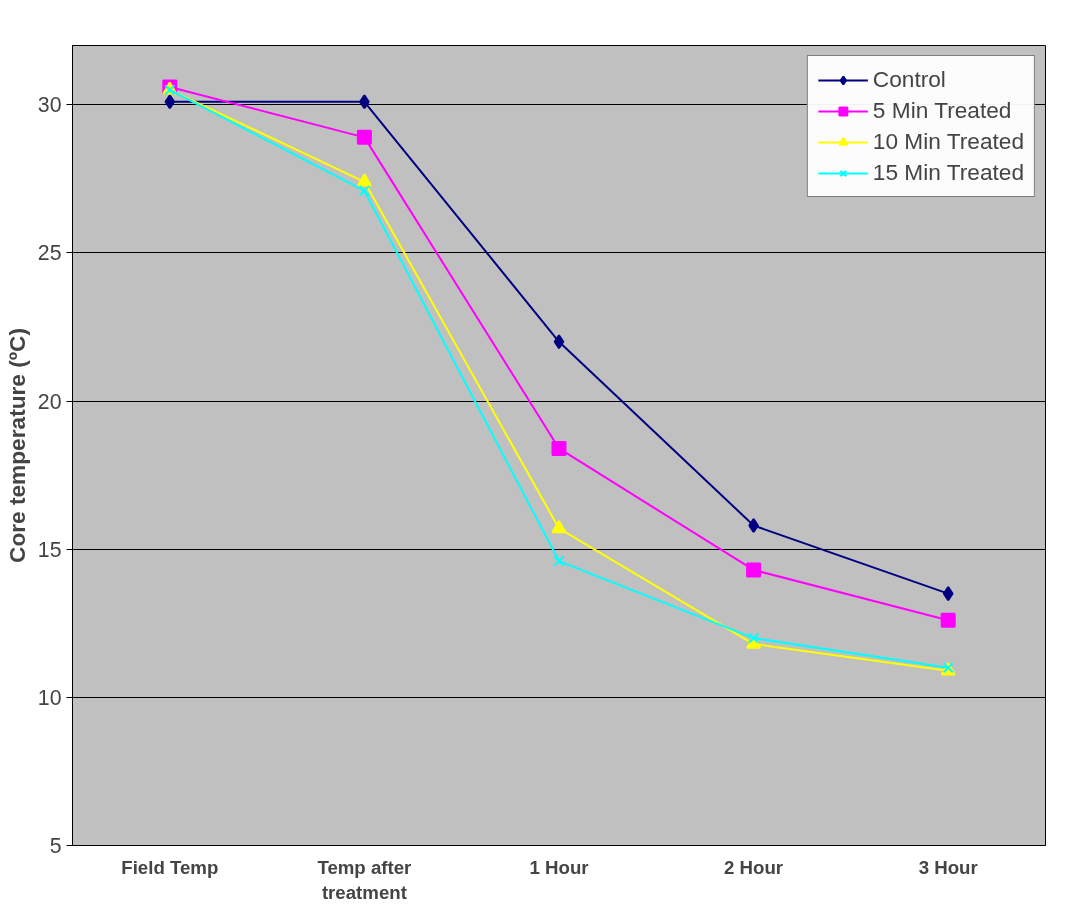 The height and width of the screenshot is (911, 1074). What do you see at coordinates (55, 846) in the screenshot?
I see `y-tick-label: 5` at bounding box center [55, 846].